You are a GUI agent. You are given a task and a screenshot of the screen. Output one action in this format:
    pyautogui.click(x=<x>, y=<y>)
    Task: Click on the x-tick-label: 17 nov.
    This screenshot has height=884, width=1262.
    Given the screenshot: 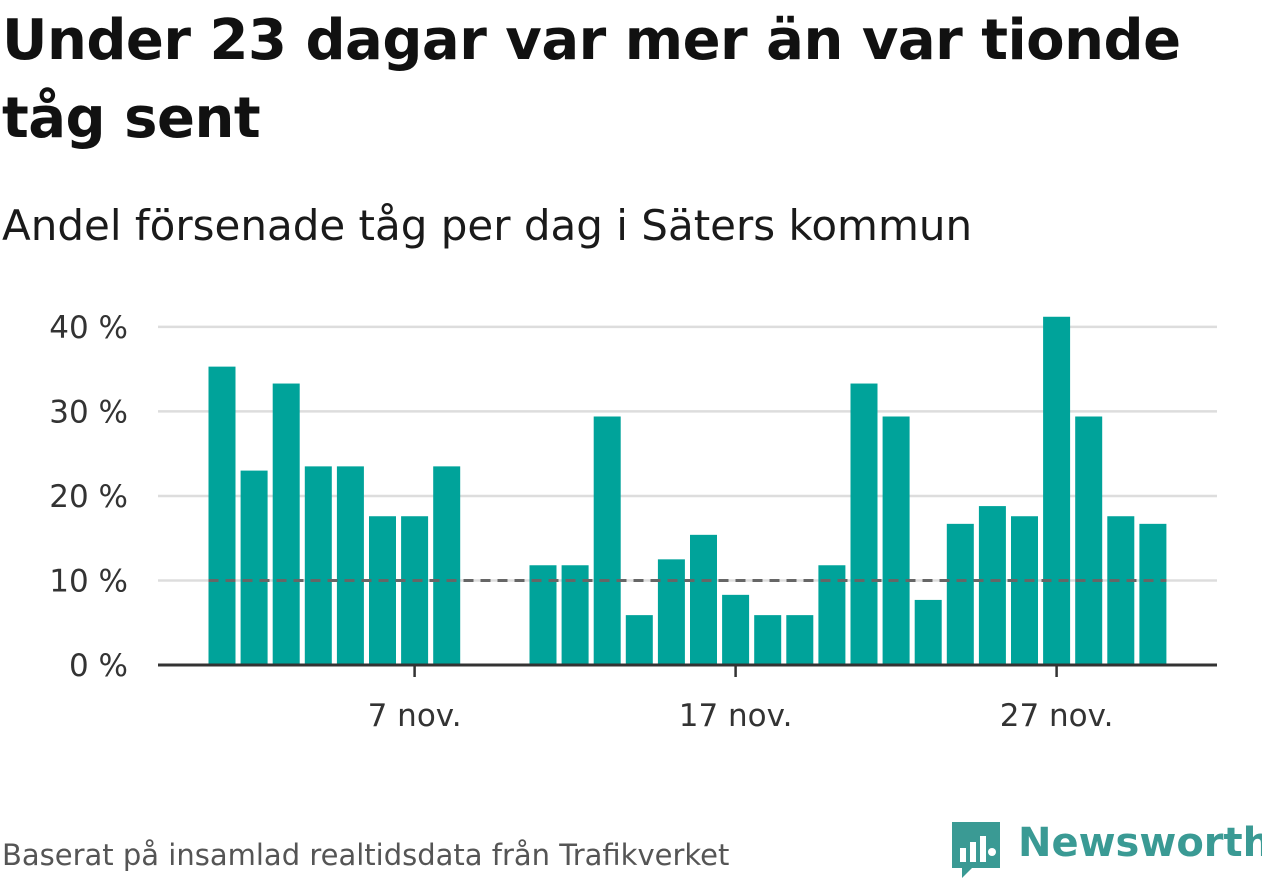 What is the action you would take?
    pyautogui.click(x=736, y=716)
    